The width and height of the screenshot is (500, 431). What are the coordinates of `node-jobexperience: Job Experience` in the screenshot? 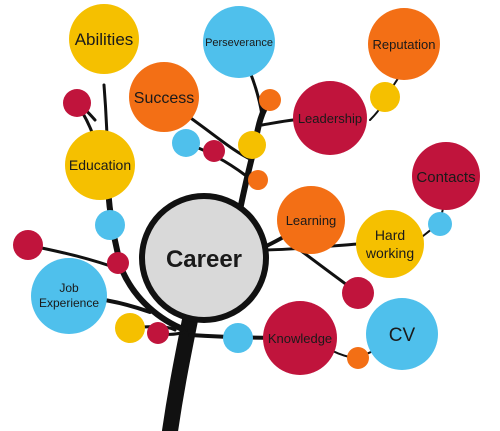 It's located at (69, 296).